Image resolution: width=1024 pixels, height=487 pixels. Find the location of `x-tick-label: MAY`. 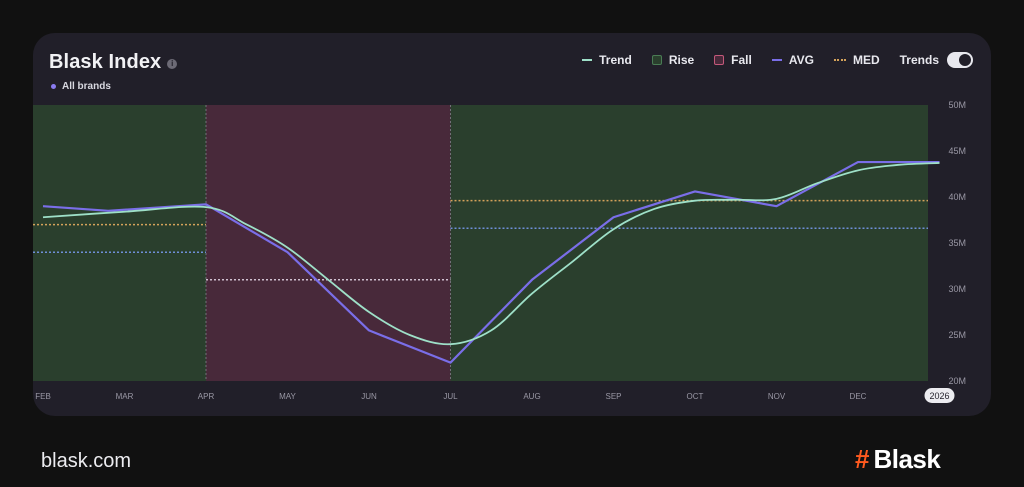

x-tick-label: MAY is located at coordinates (287, 396).